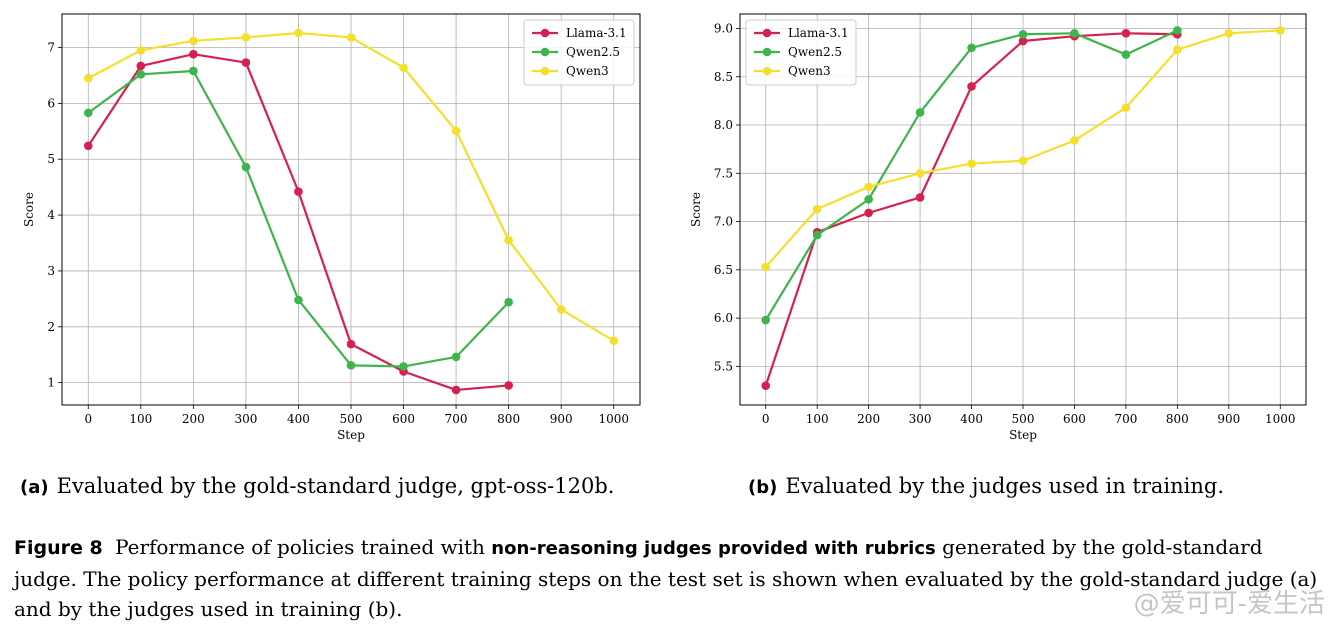 This screenshot has width=1335, height=630. Describe the element at coordinates (456, 419) in the screenshot. I see `x-tick-label: 700` at that location.